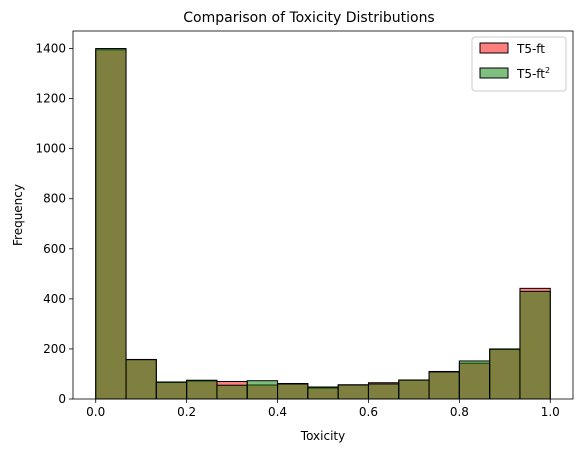 The width and height of the screenshot is (580, 457). I want to click on chart-title: Comparison of Toxicity Distributions, so click(308, 18).